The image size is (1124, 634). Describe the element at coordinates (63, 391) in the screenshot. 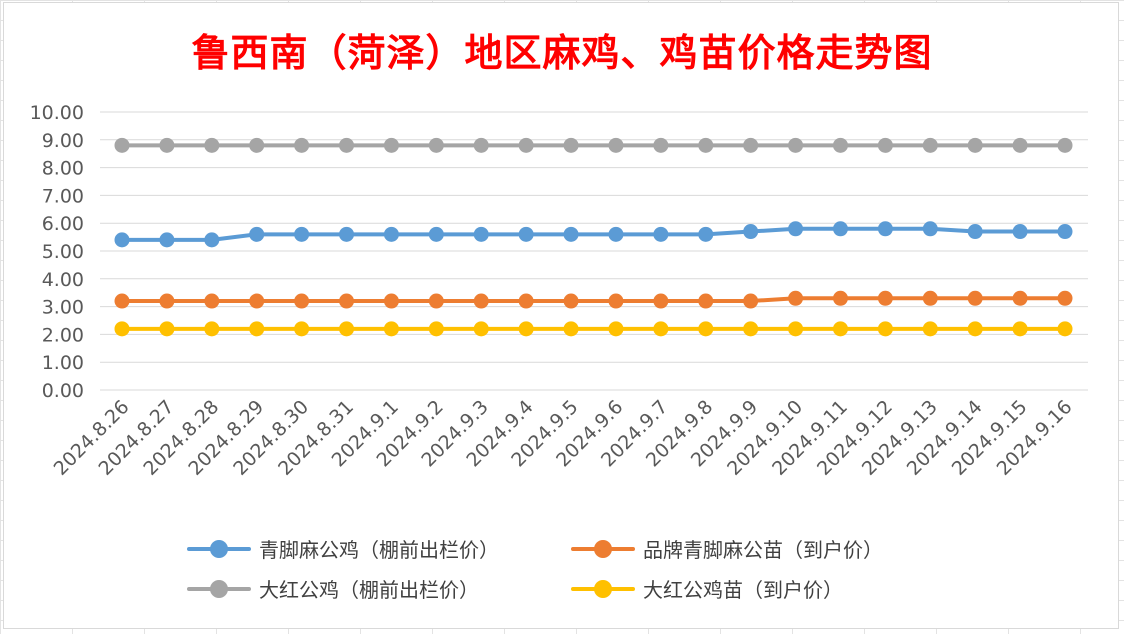

I see `y-tick-label: 0.00` at that location.